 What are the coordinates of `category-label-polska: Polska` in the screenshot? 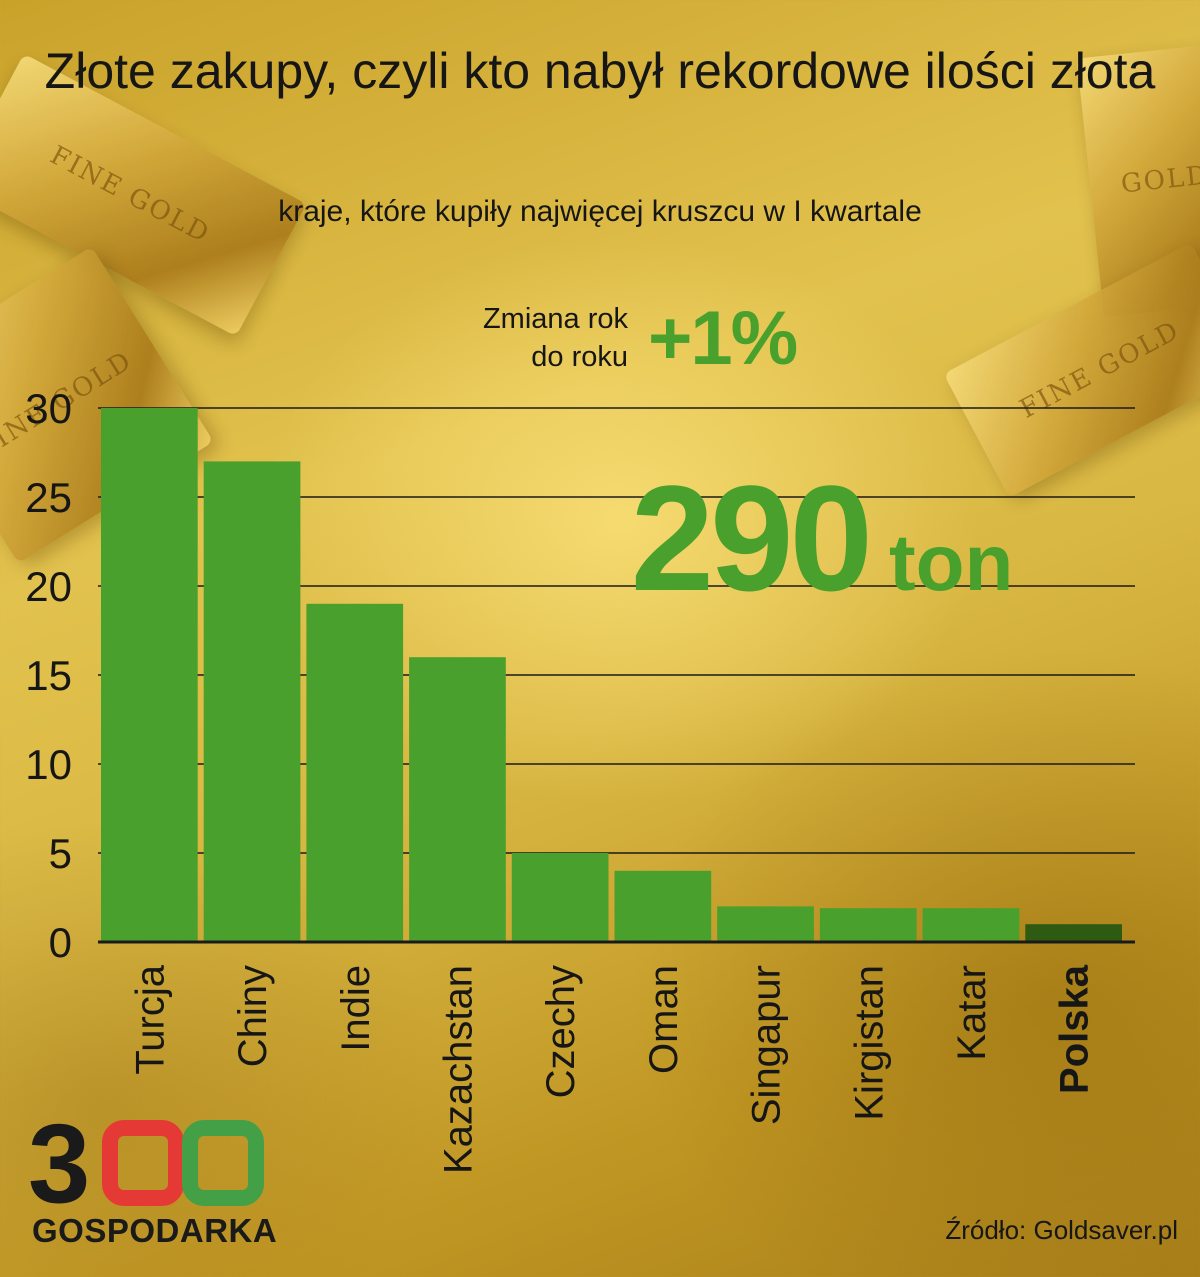 It's located at (1075, 1029).